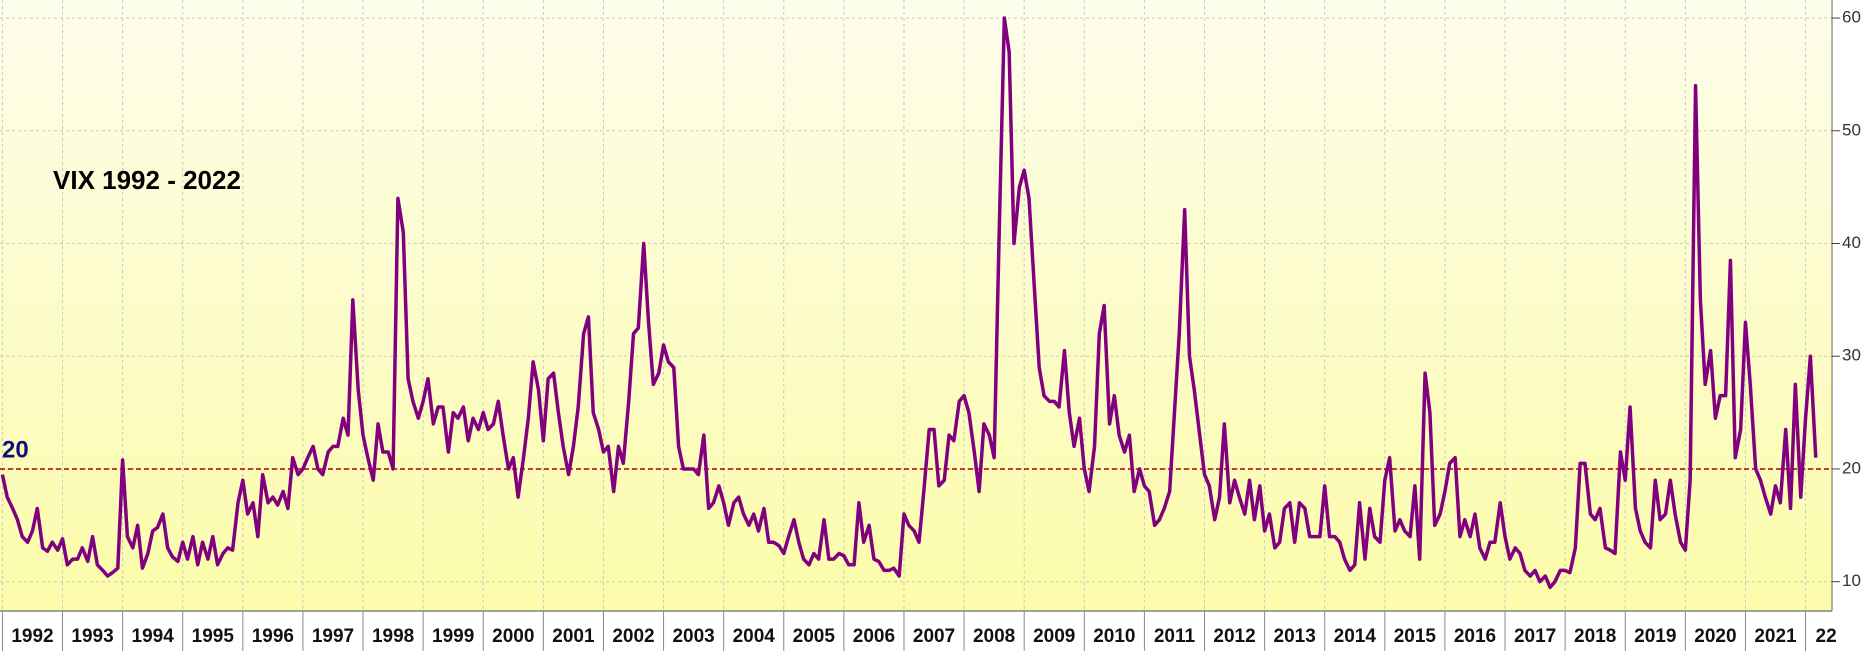 This screenshot has width=1862, height=651. I want to click on x-tick-label: 2001, so click(573, 636).